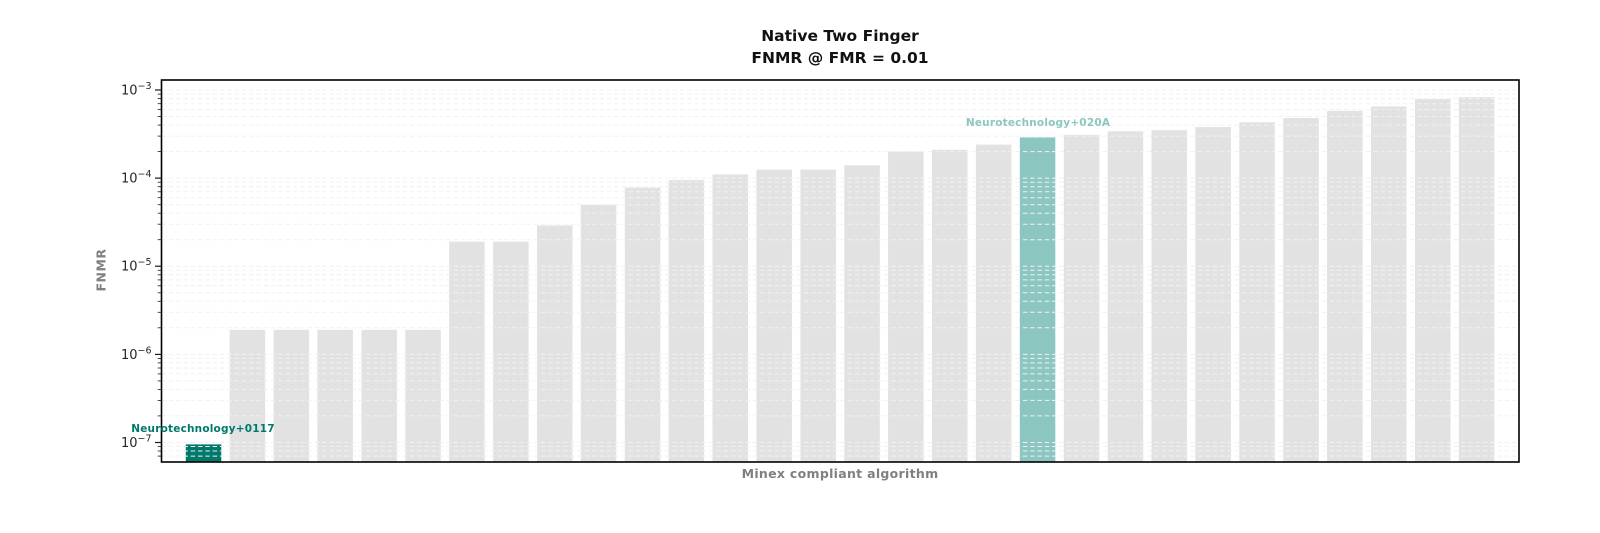  What do you see at coordinates (840, 473) in the screenshot?
I see `x-axis-label: Minex compliant algorithm` at bounding box center [840, 473].